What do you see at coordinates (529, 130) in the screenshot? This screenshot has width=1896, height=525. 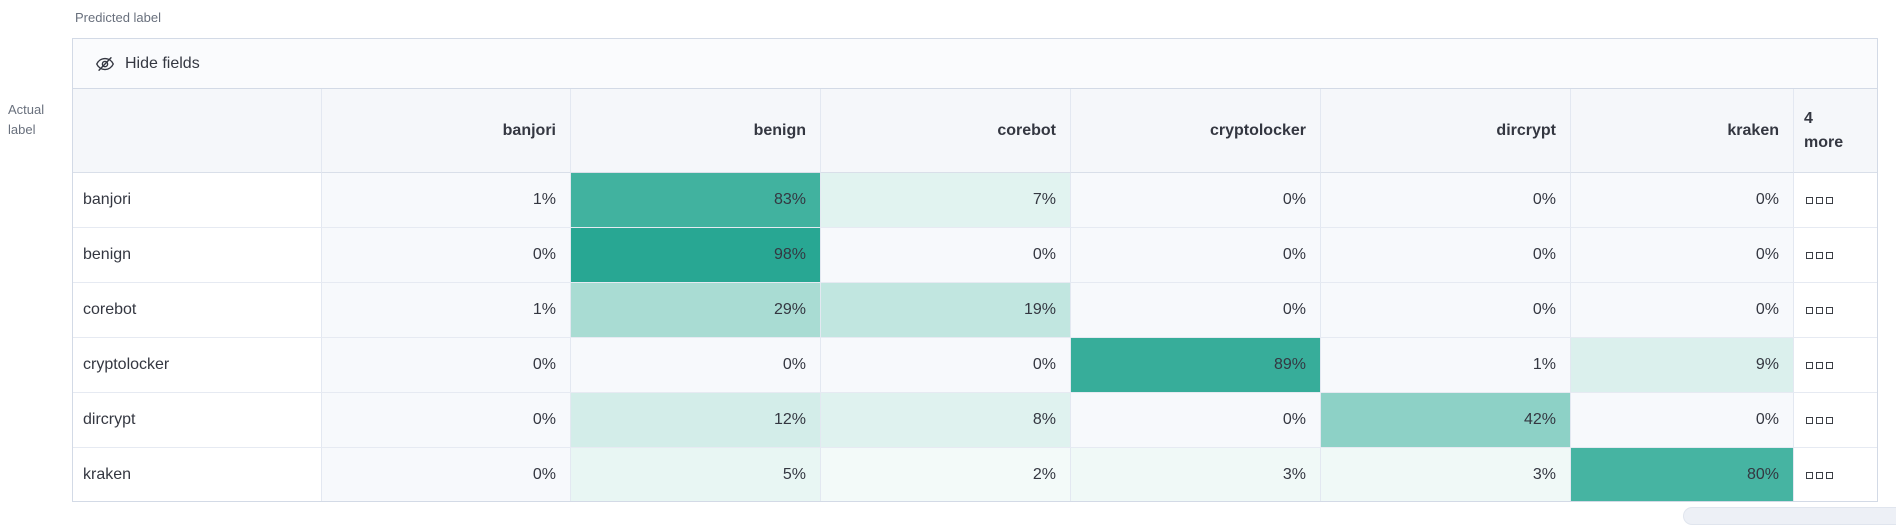 I see `column-header-label: banjori` at bounding box center [529, 130].